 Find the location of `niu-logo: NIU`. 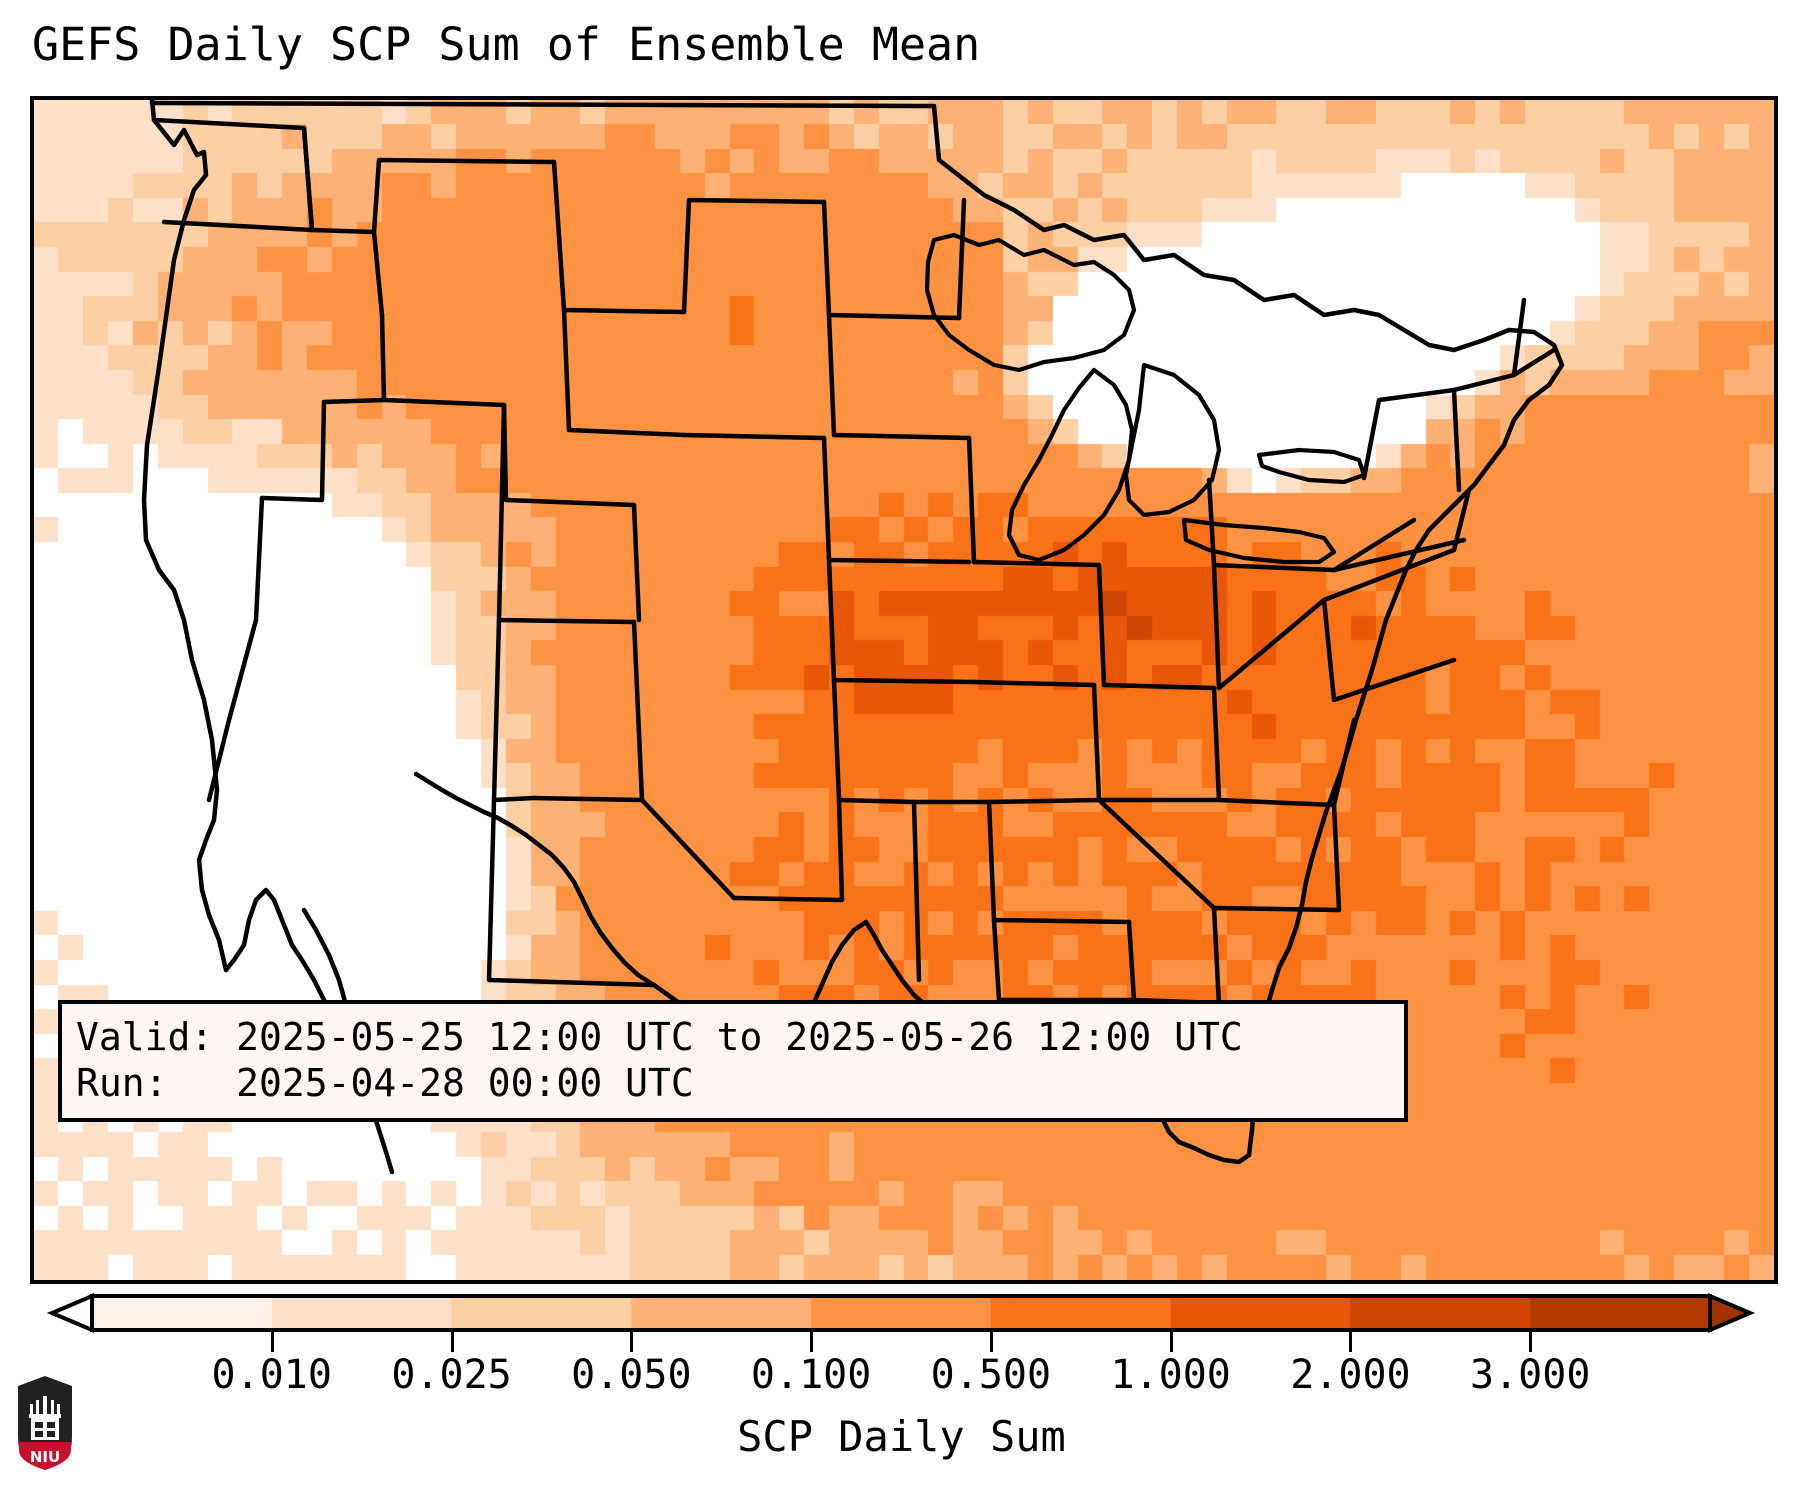

niu-logo: NIU is located at coordinates (45, 1423).